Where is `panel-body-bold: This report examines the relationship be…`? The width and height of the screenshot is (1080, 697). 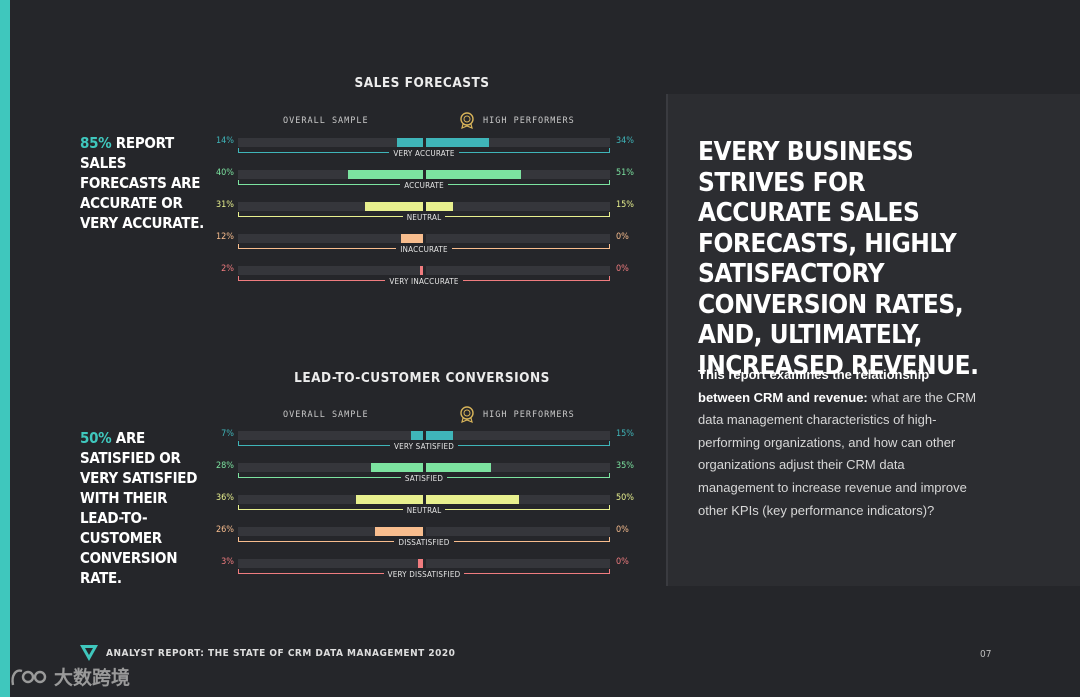
panel-body-bold: This report examines the relationship be… is located at coordinates (814, 386).